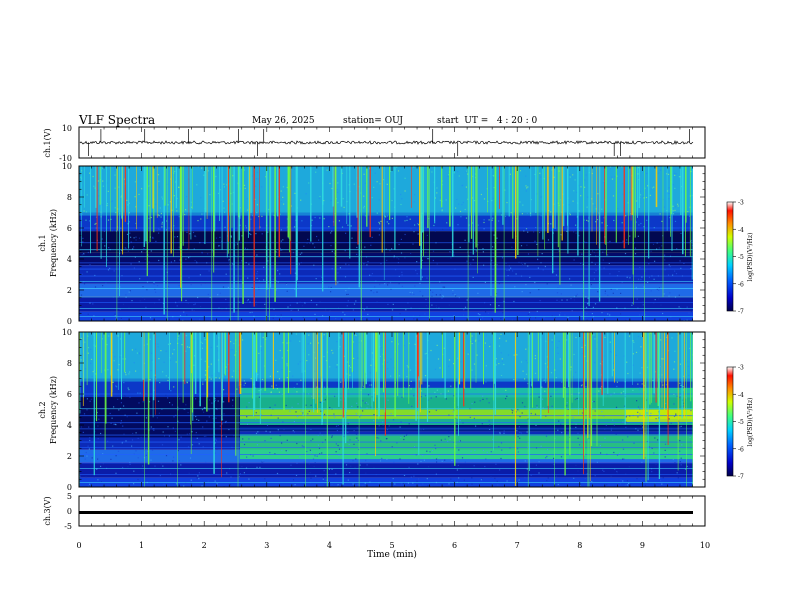 This screenshot has width=792, height=612. What do you see at coordinates (392, 554) in the screenshot?
I see `time-axis-label: Time (min)` at bounding box center [392, 554].